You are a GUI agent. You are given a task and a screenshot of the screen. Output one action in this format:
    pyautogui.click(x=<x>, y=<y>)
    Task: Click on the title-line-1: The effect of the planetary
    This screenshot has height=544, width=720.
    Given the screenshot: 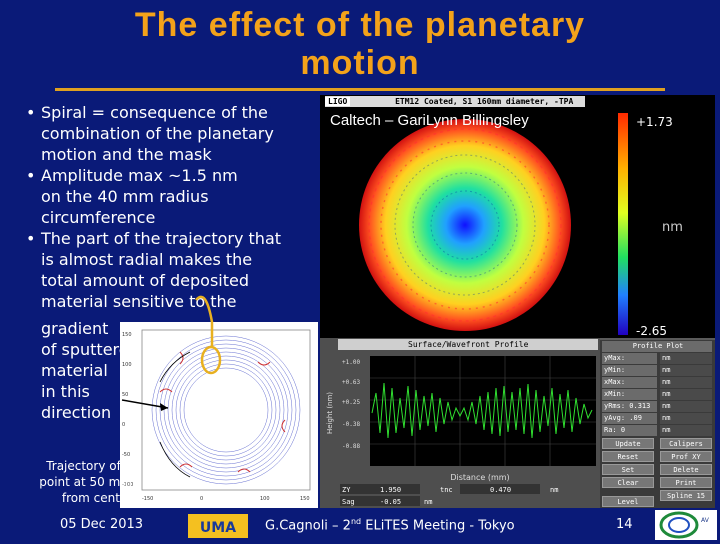 What is the action you would take?
    pyautogui.click(x=360, y=25)
    